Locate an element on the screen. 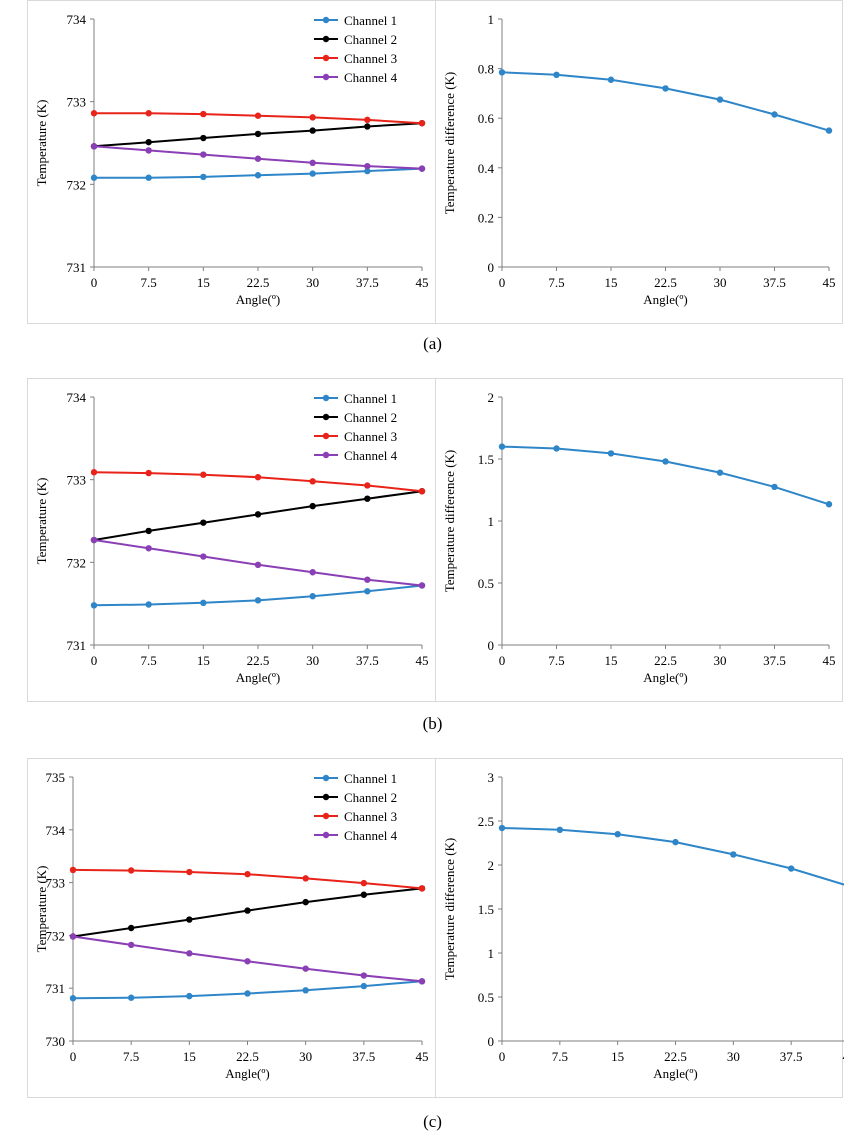  x-tick-label: 15 is located at coordinates (611, 660).